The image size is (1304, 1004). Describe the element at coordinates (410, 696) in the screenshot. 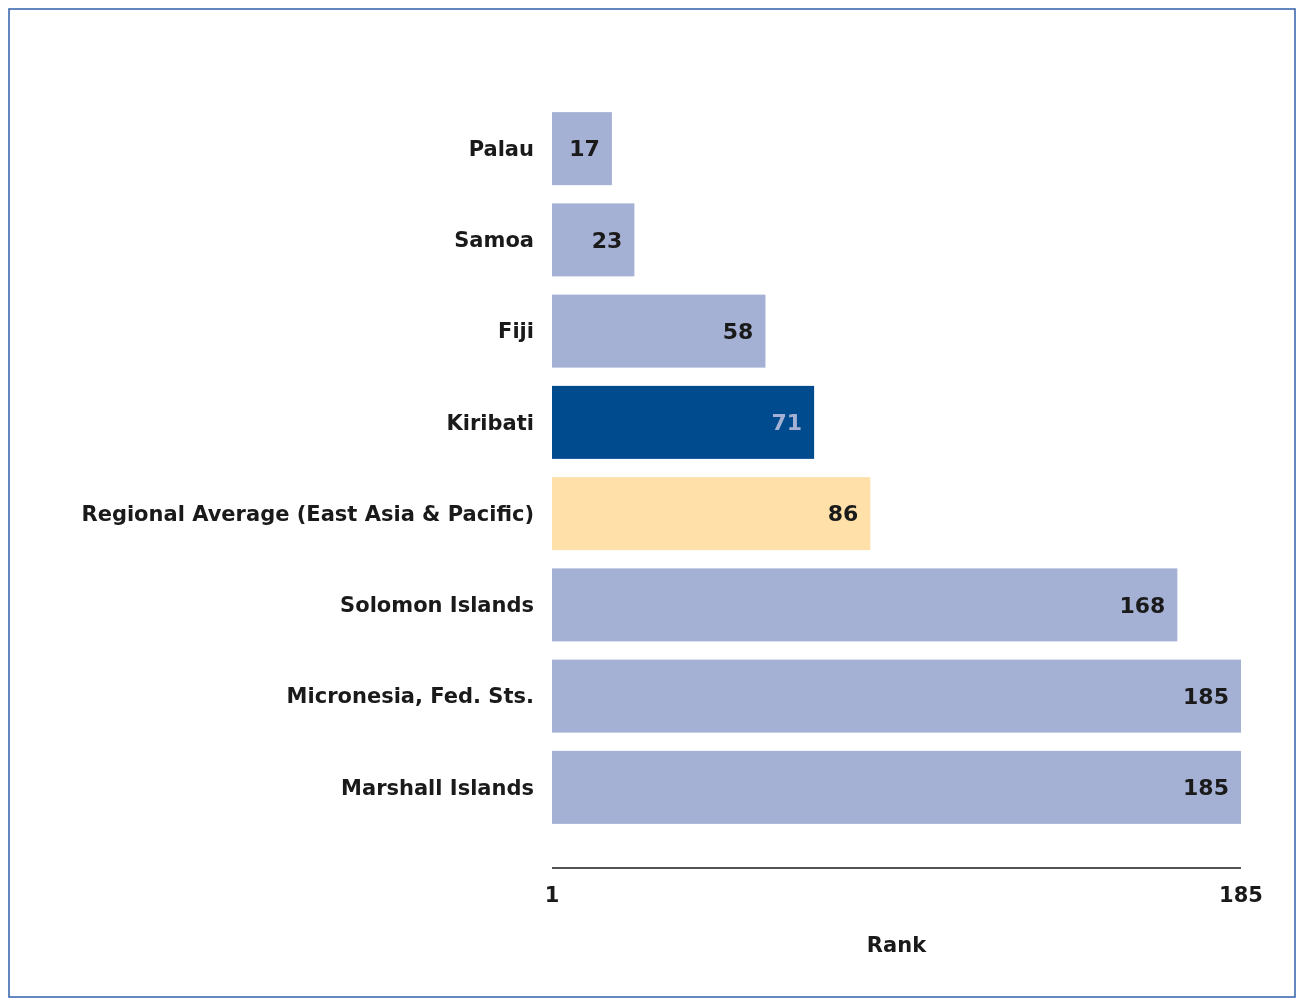

I see `y-tick-label: Micronesia, Fed. Sts.` at that location.